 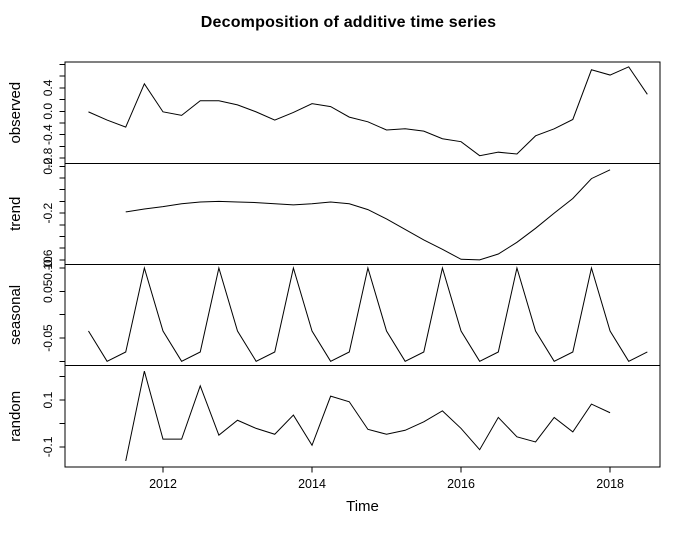 I want to click on y-tick-label-random: -0.1, so click(x=48, y=446).